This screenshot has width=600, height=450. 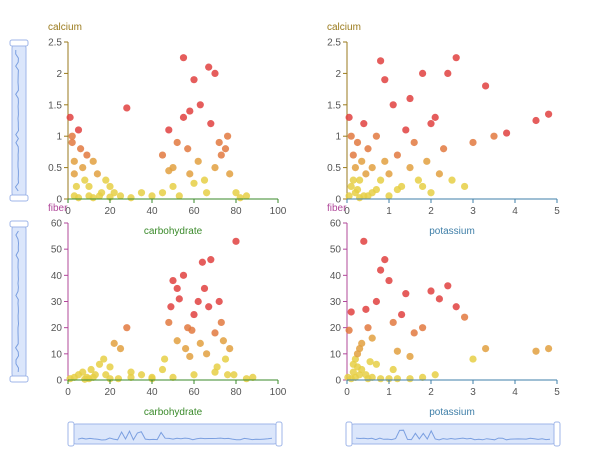 What do you see at coordinates (349, 434) in the screenshot?
I see `slider-handle-left` at bounding box center [349, 434].